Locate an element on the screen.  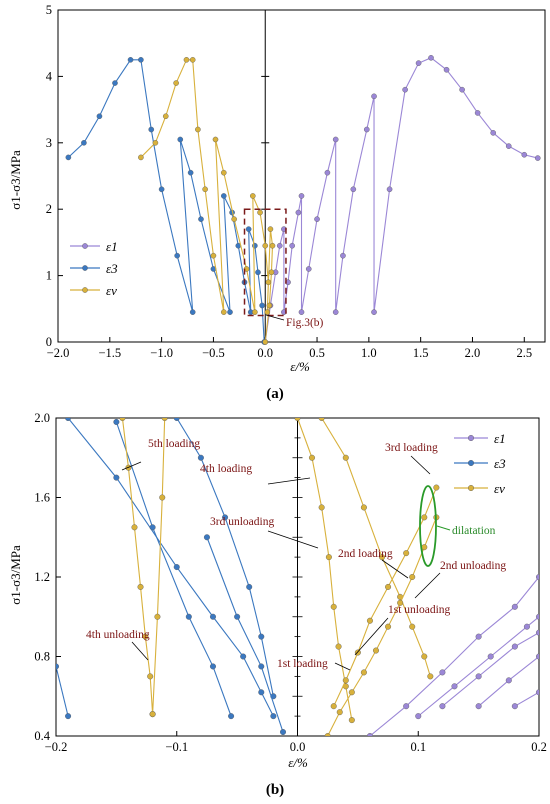
y-tick-label-b: 1.6 is located at coordinates (42, 498).